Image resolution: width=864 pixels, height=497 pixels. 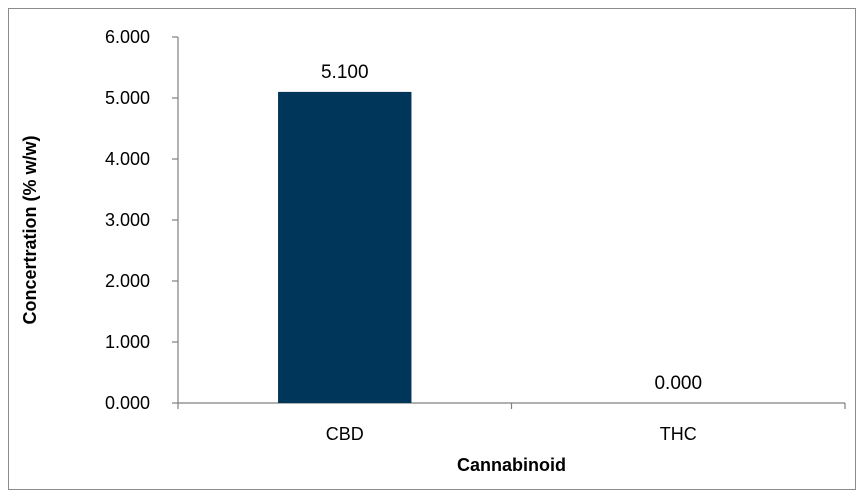 I want to click on y-tick-label: 0.000, so click(x=127, y=403).